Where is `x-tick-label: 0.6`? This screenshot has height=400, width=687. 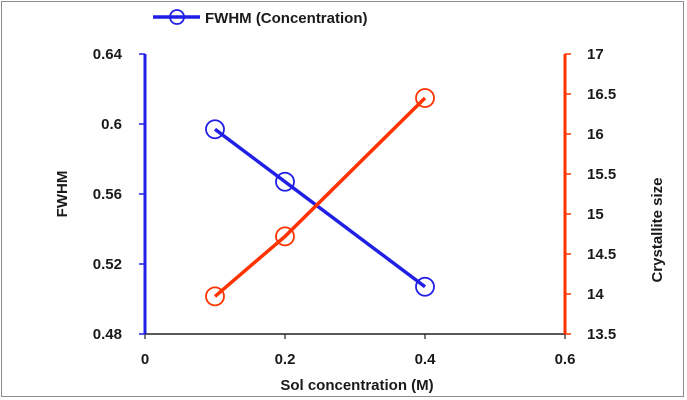 x-tick-label: 0.6 is located at coordinates (565, 359).